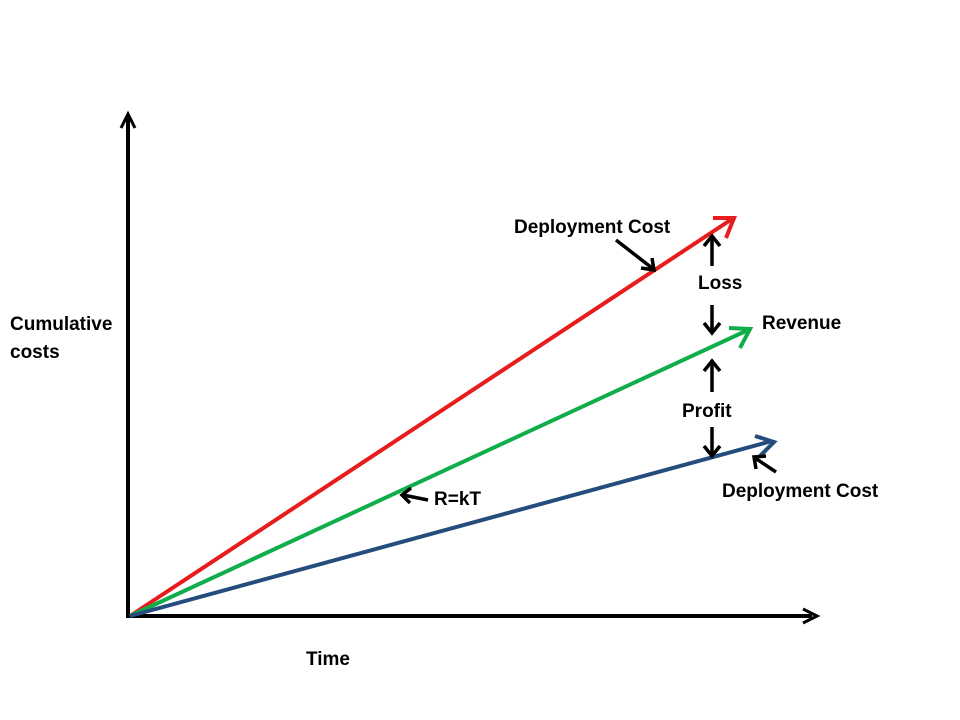 The image size is (960, 720). What do you see at coordinates (328, 659) in the screenshot?
I see `x-axis-label: Time` at bounding box center [328, 659].